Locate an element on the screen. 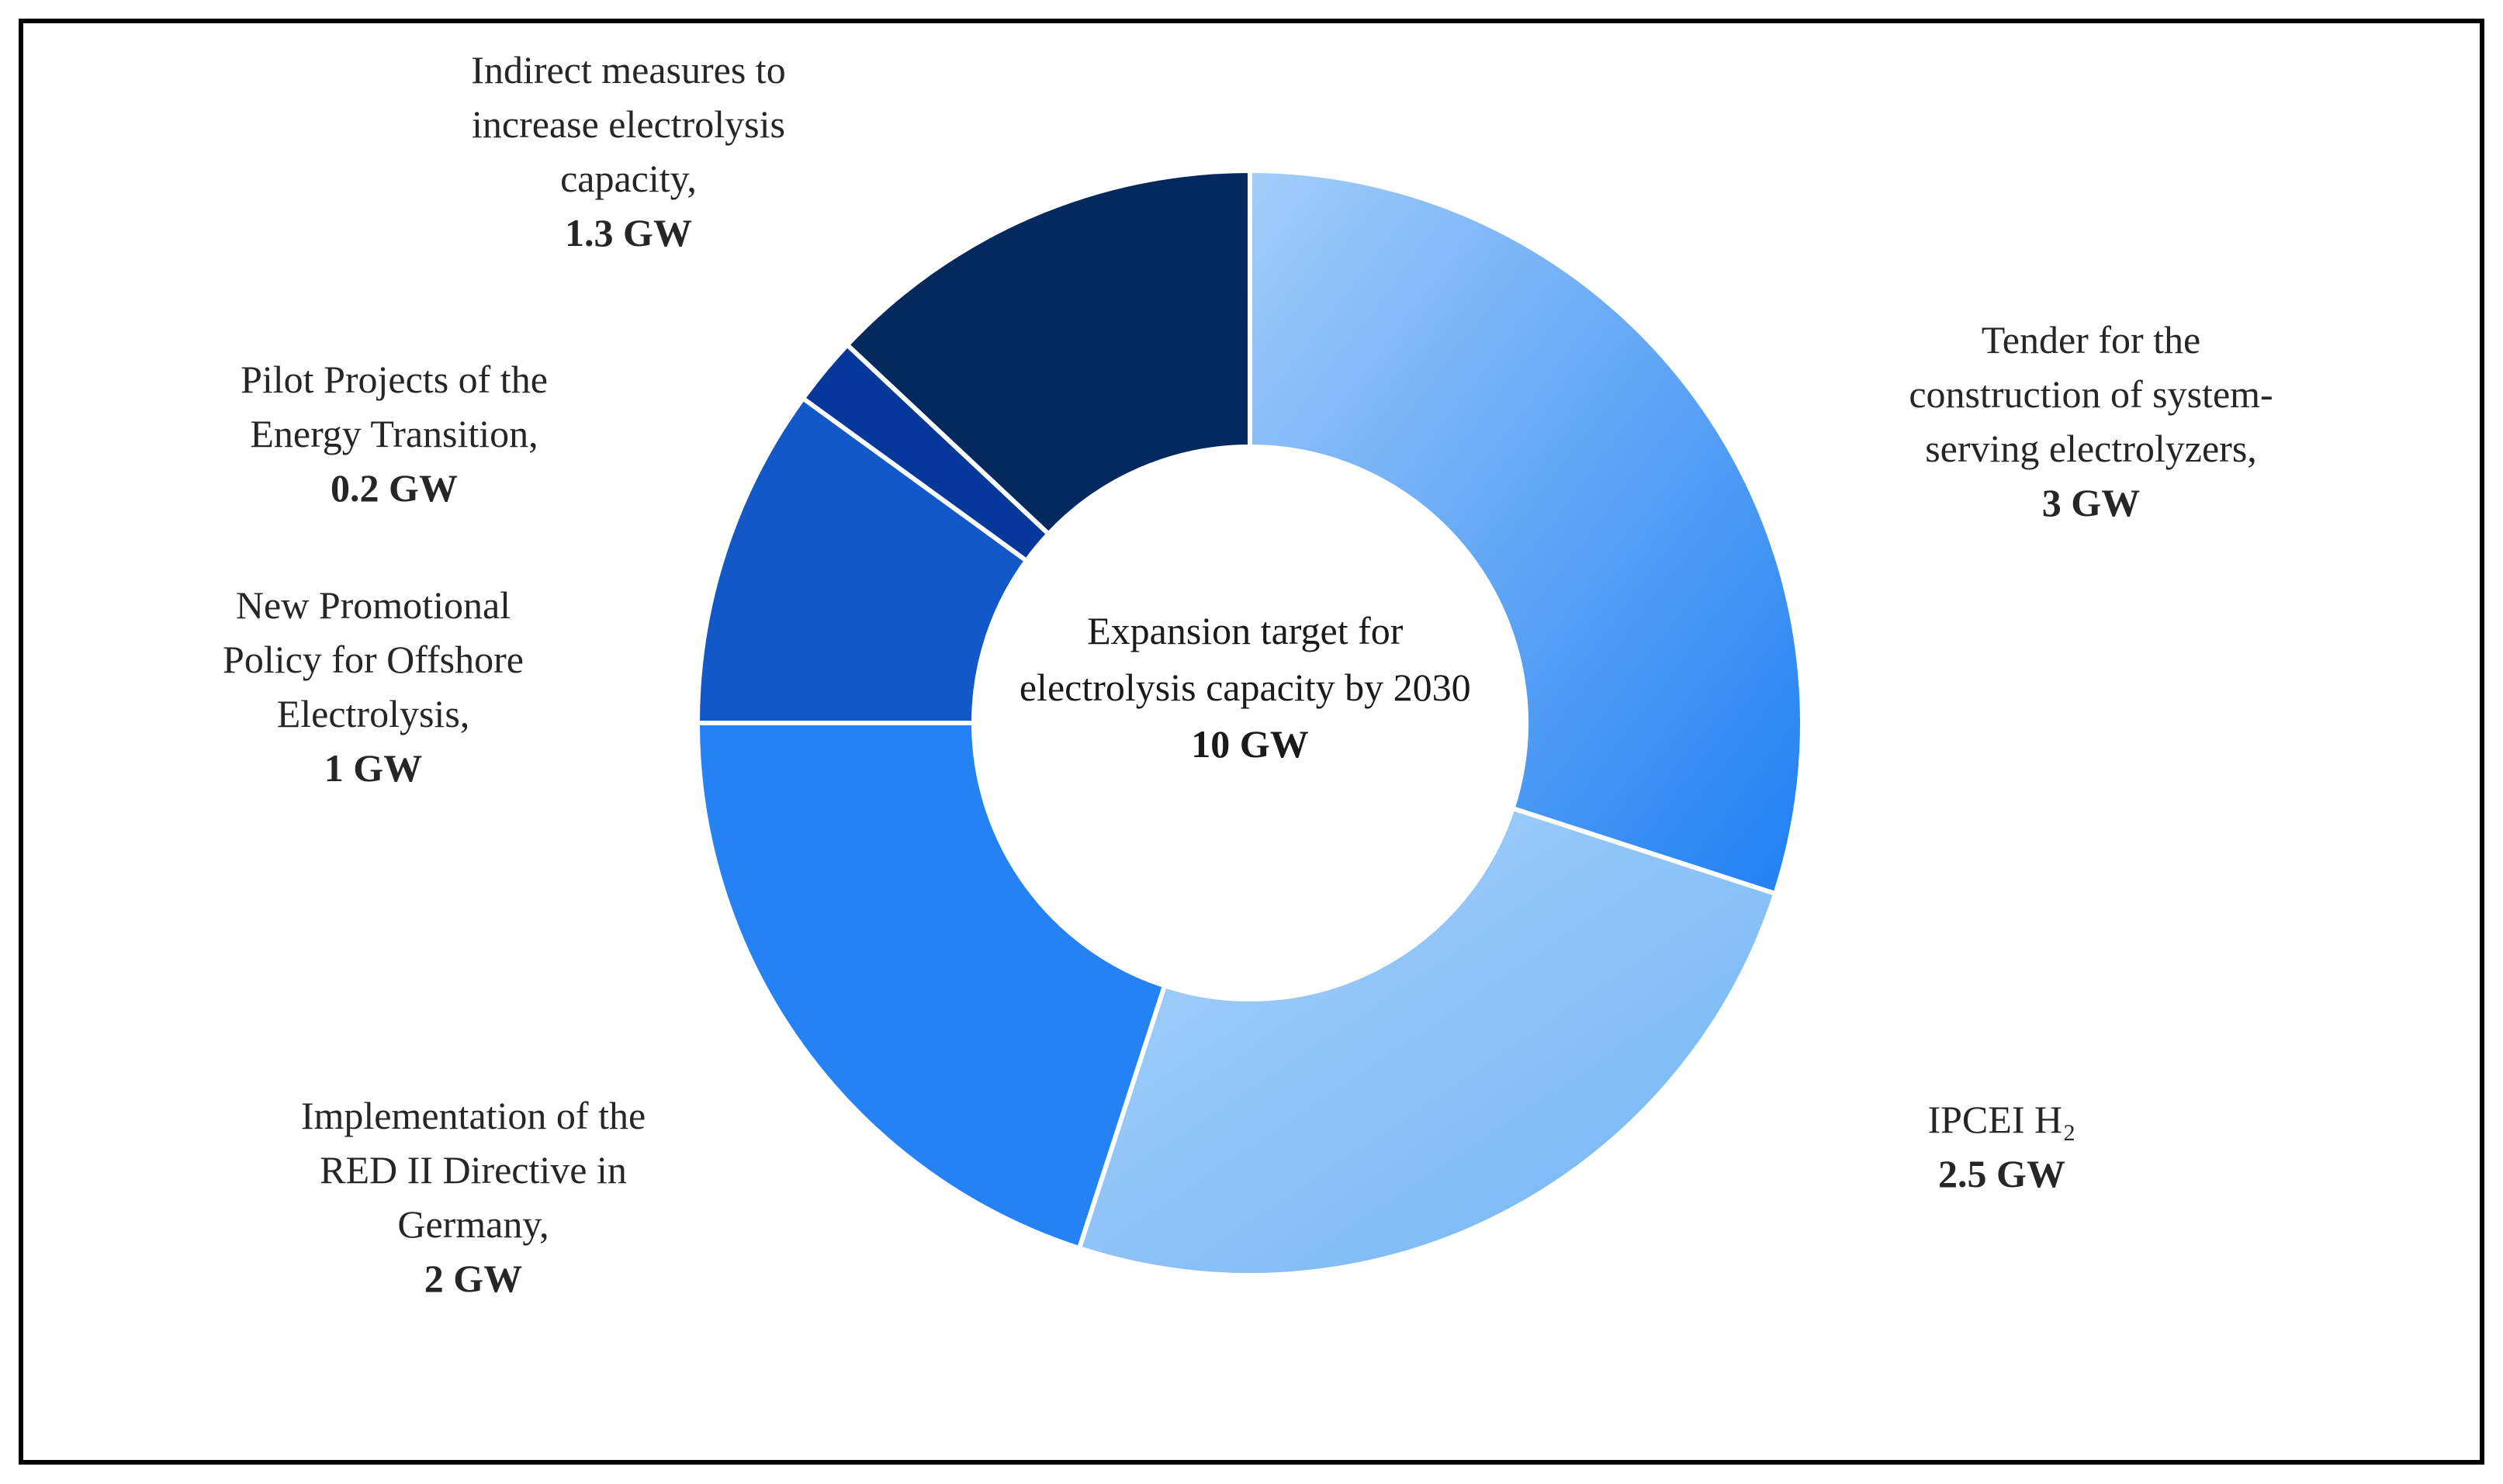  slice-label-line: serving electrolyzers, is located at coordinates (2091, 448).